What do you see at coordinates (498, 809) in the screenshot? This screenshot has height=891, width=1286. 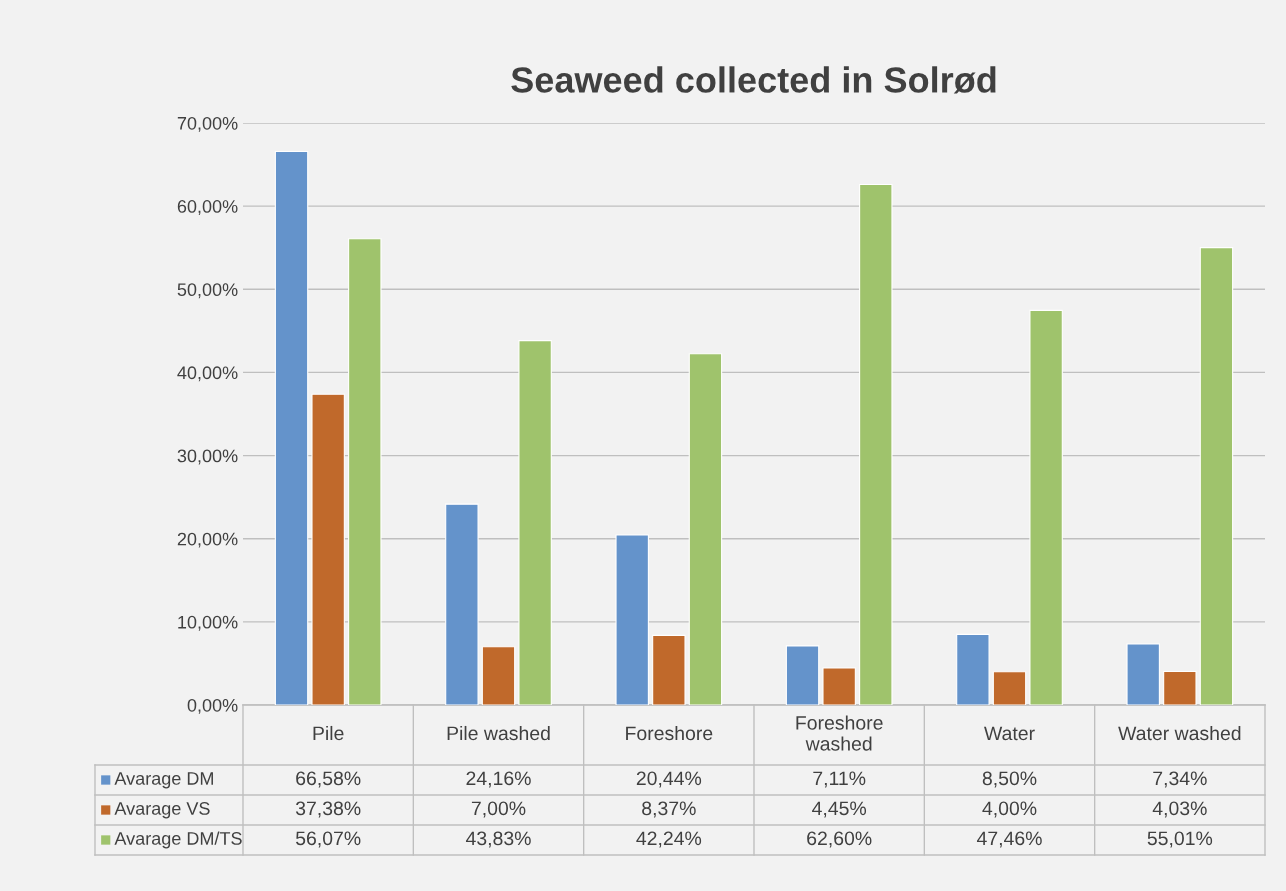 I see `data-label: 7,00%` at bounding box center [498, 809].